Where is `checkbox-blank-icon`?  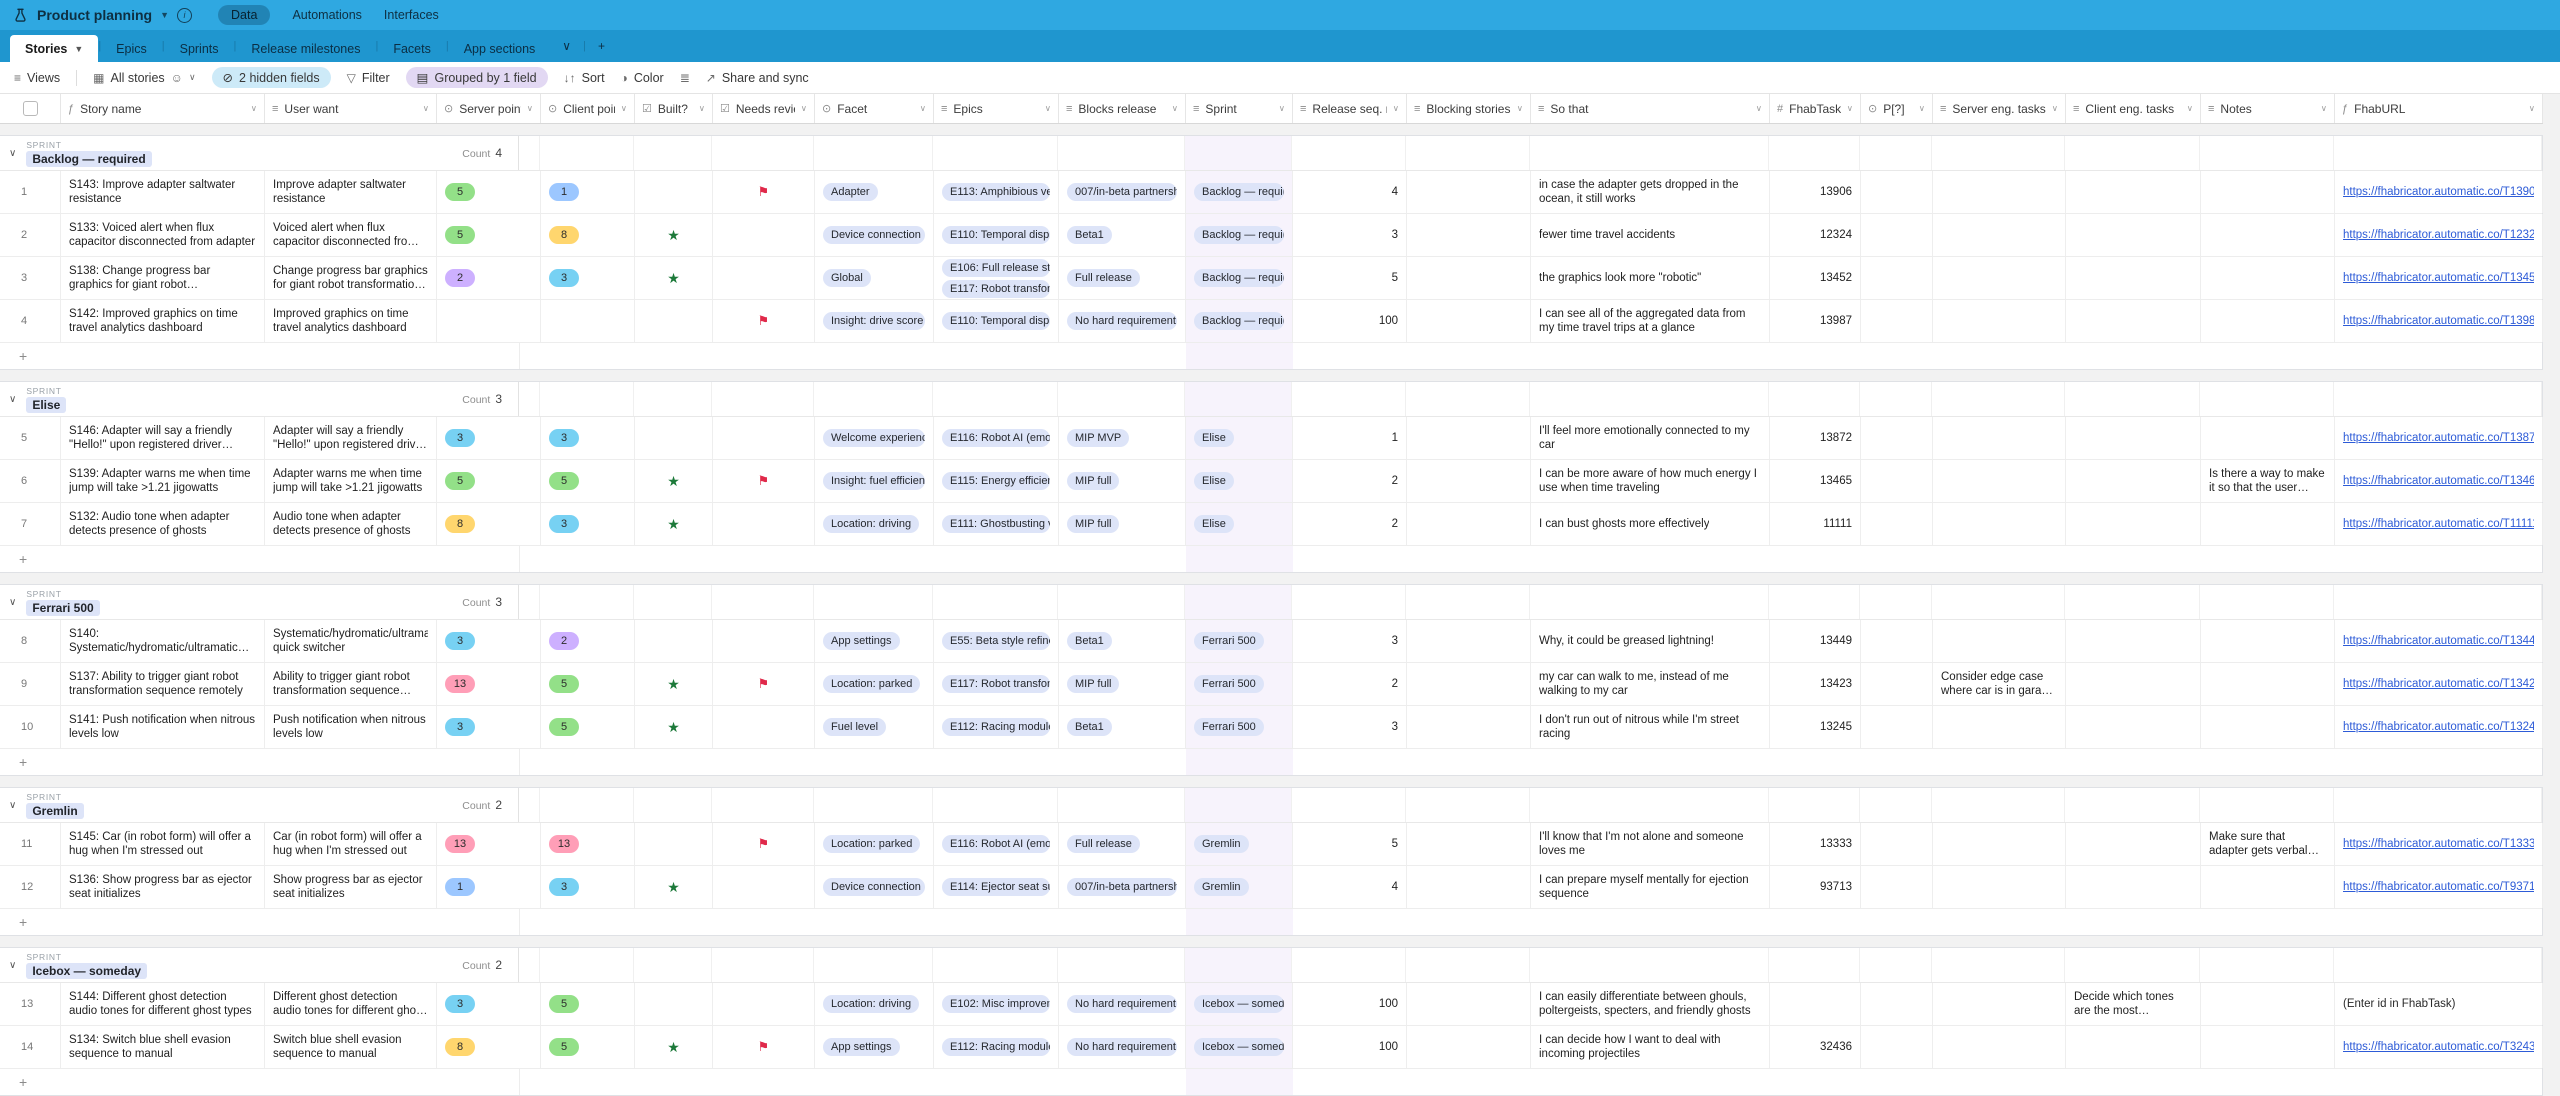 checkbox-blank-icon is located at coordinates (30, 108).